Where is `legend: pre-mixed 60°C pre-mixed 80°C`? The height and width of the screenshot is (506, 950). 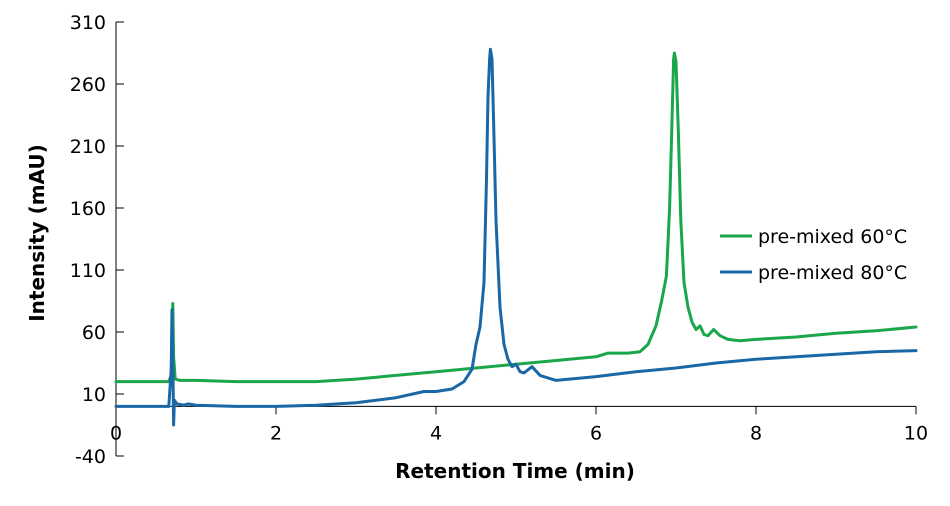
legend: pre-mixed 60°C pre-mixed 80°C is located at coordinates (813, 255).